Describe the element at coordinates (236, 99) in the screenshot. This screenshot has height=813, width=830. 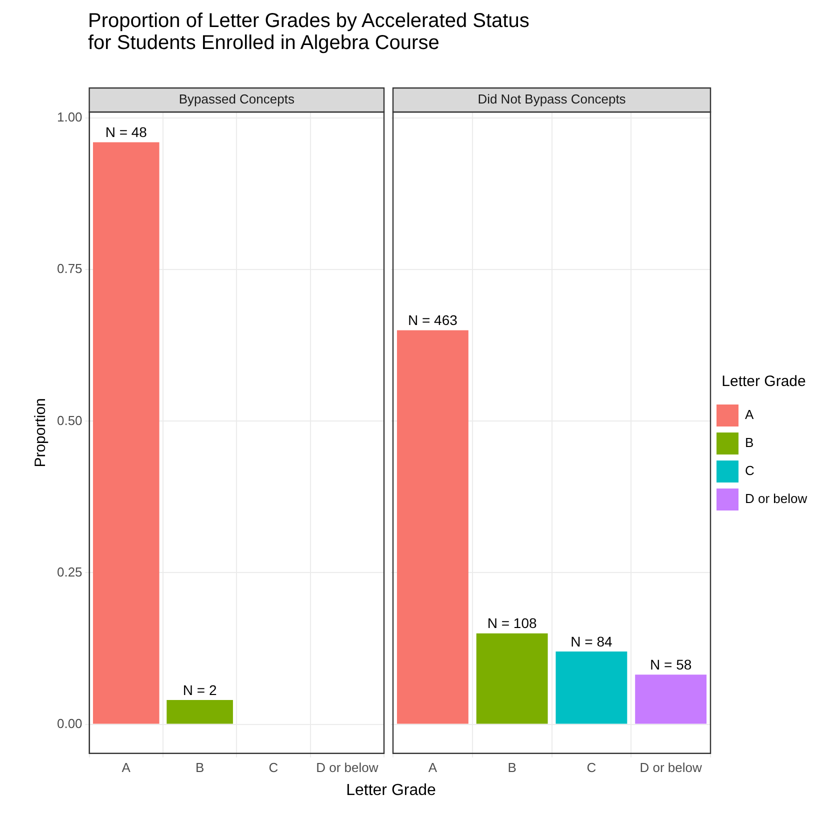
I see `chart-subtitle: Bypassed Concepts` at that location.